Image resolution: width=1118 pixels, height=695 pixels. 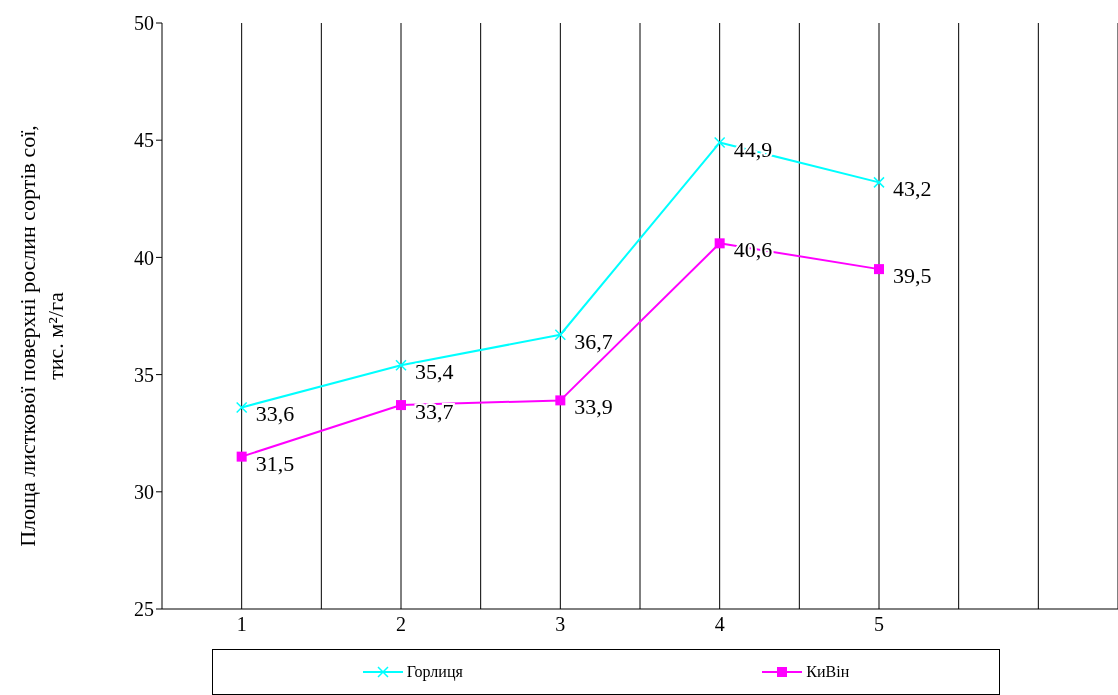 What do you see at coordinates (144, 374) in the screenshot?
I see `y-tick-label: 35` at bounding box center [144, 374].